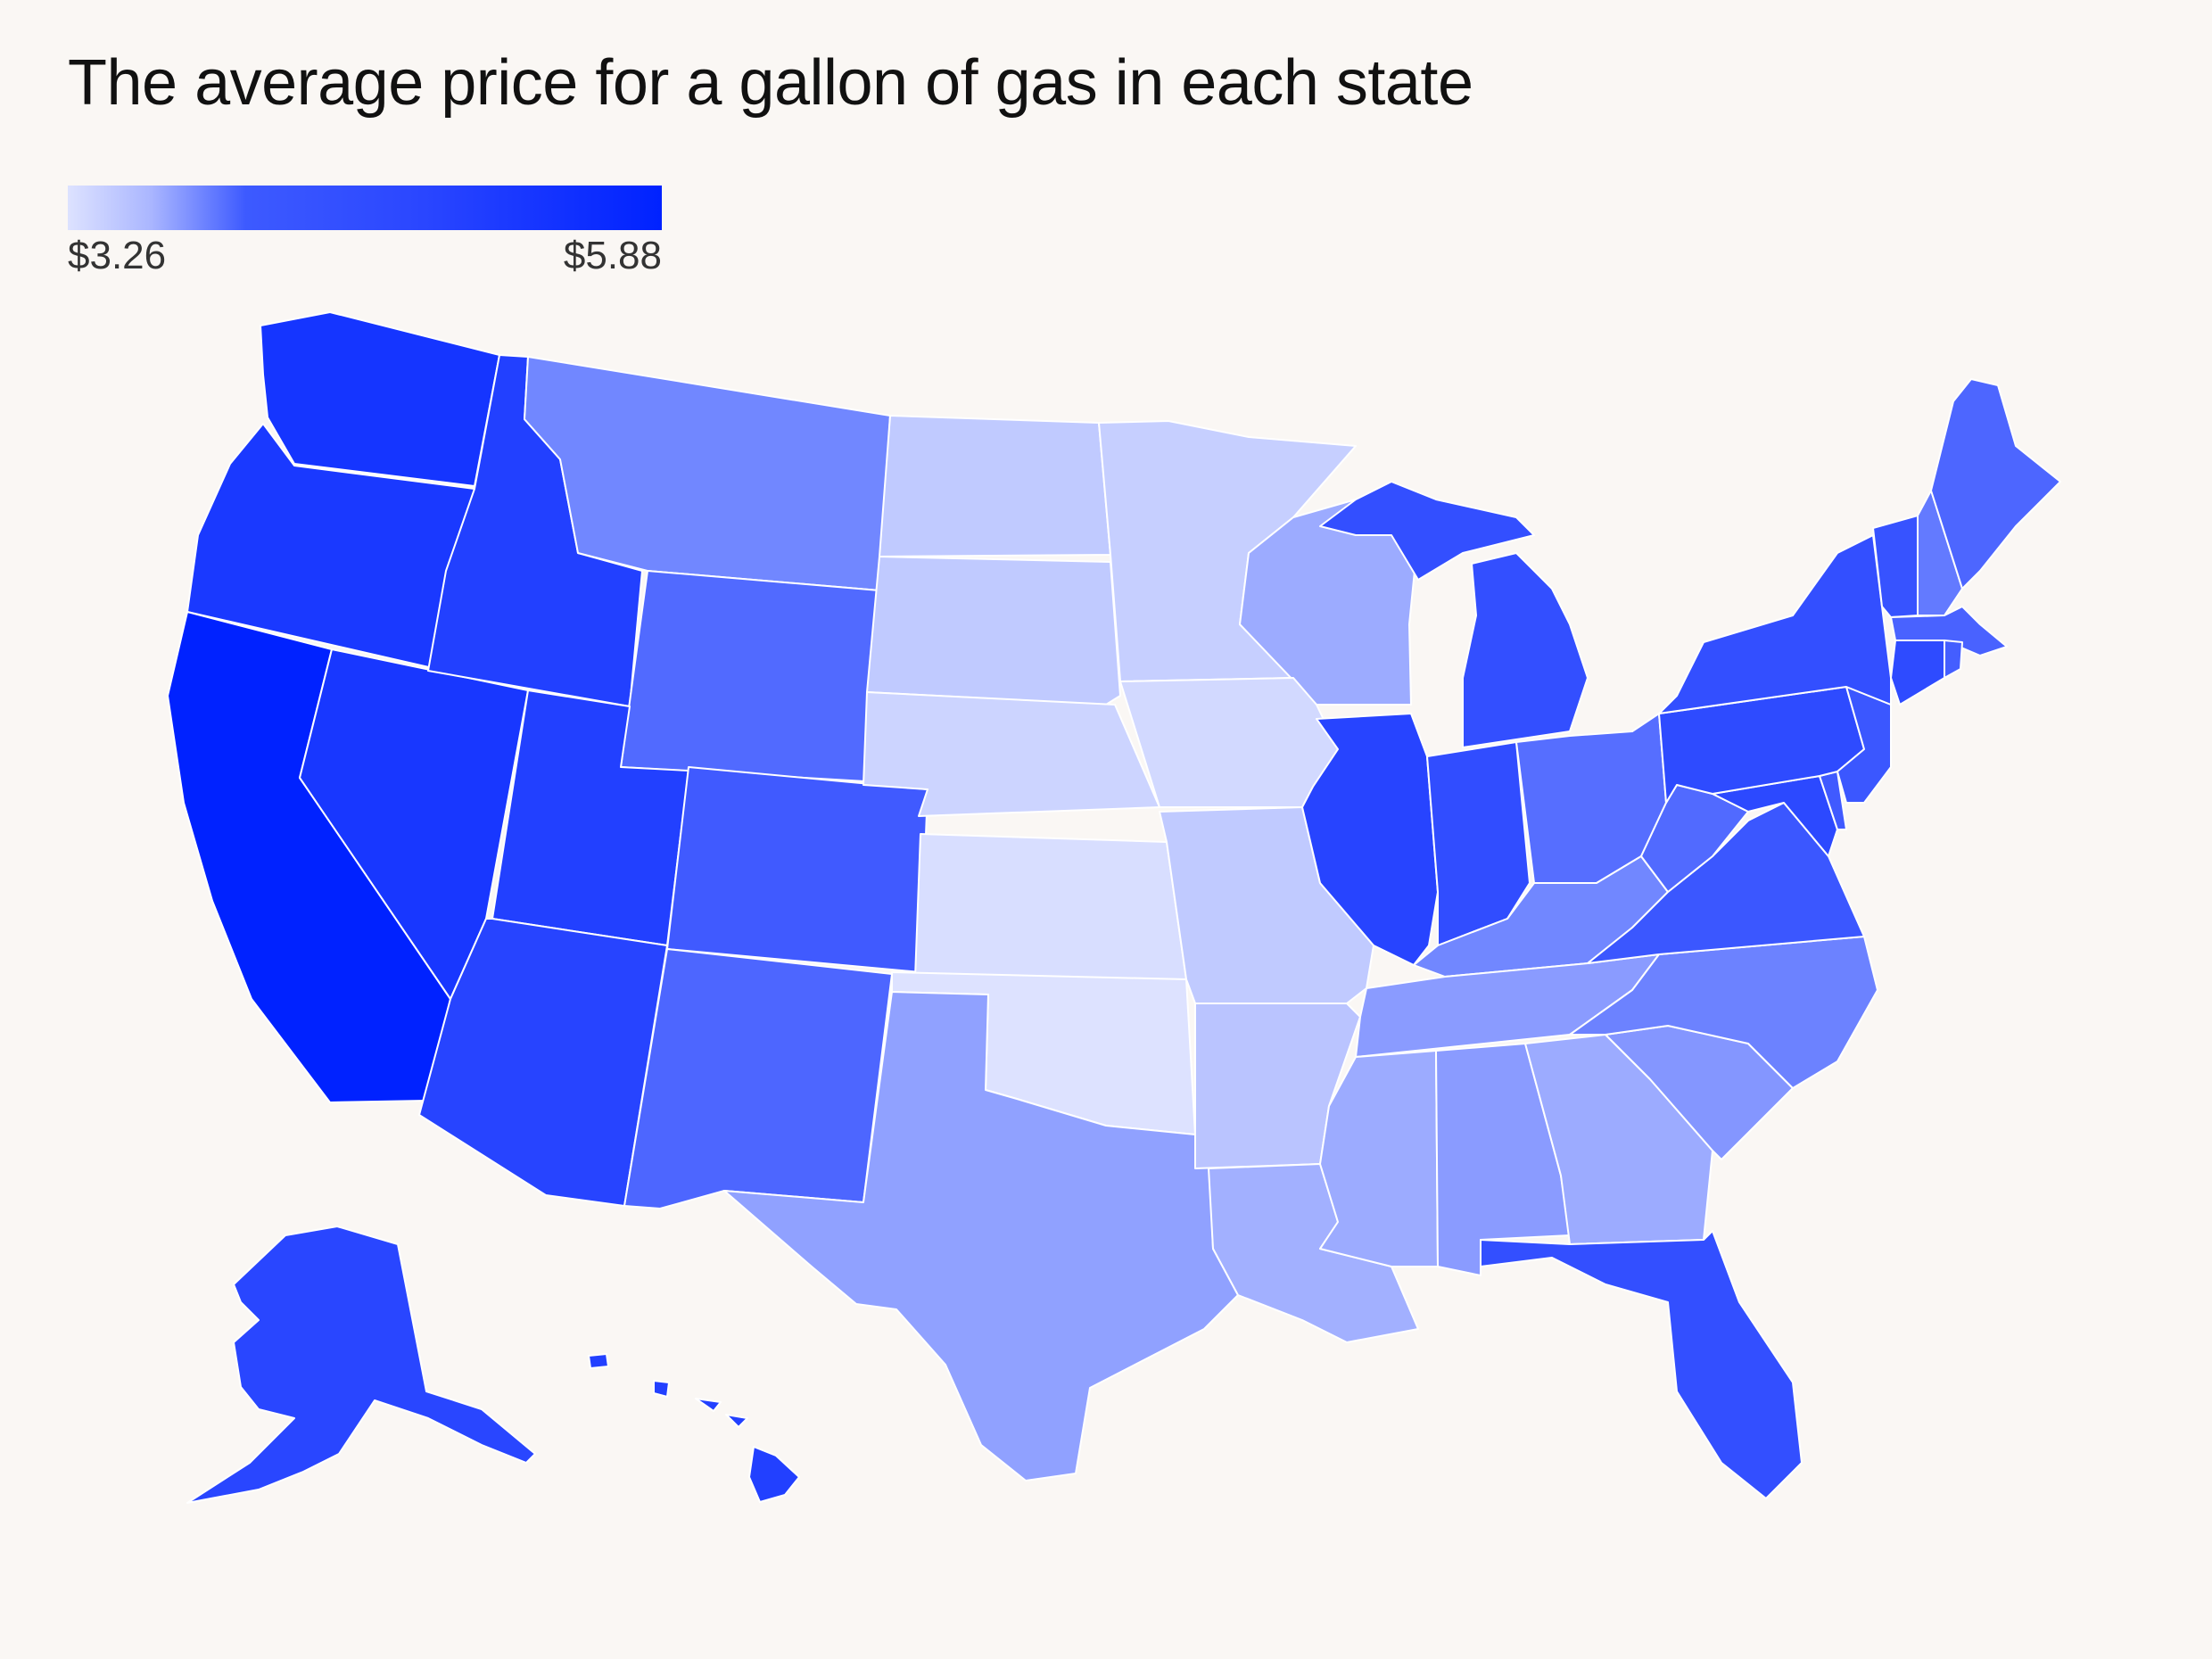  I want to click on color-legend: $3.26 $5.88, so click(365, 236).